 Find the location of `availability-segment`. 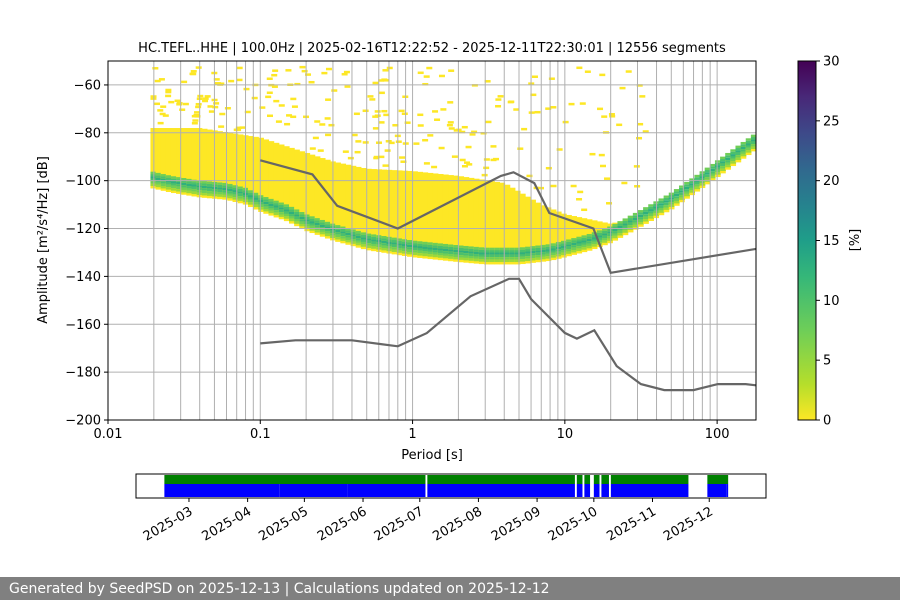

availability-segment is located at coordinates (649, 490).